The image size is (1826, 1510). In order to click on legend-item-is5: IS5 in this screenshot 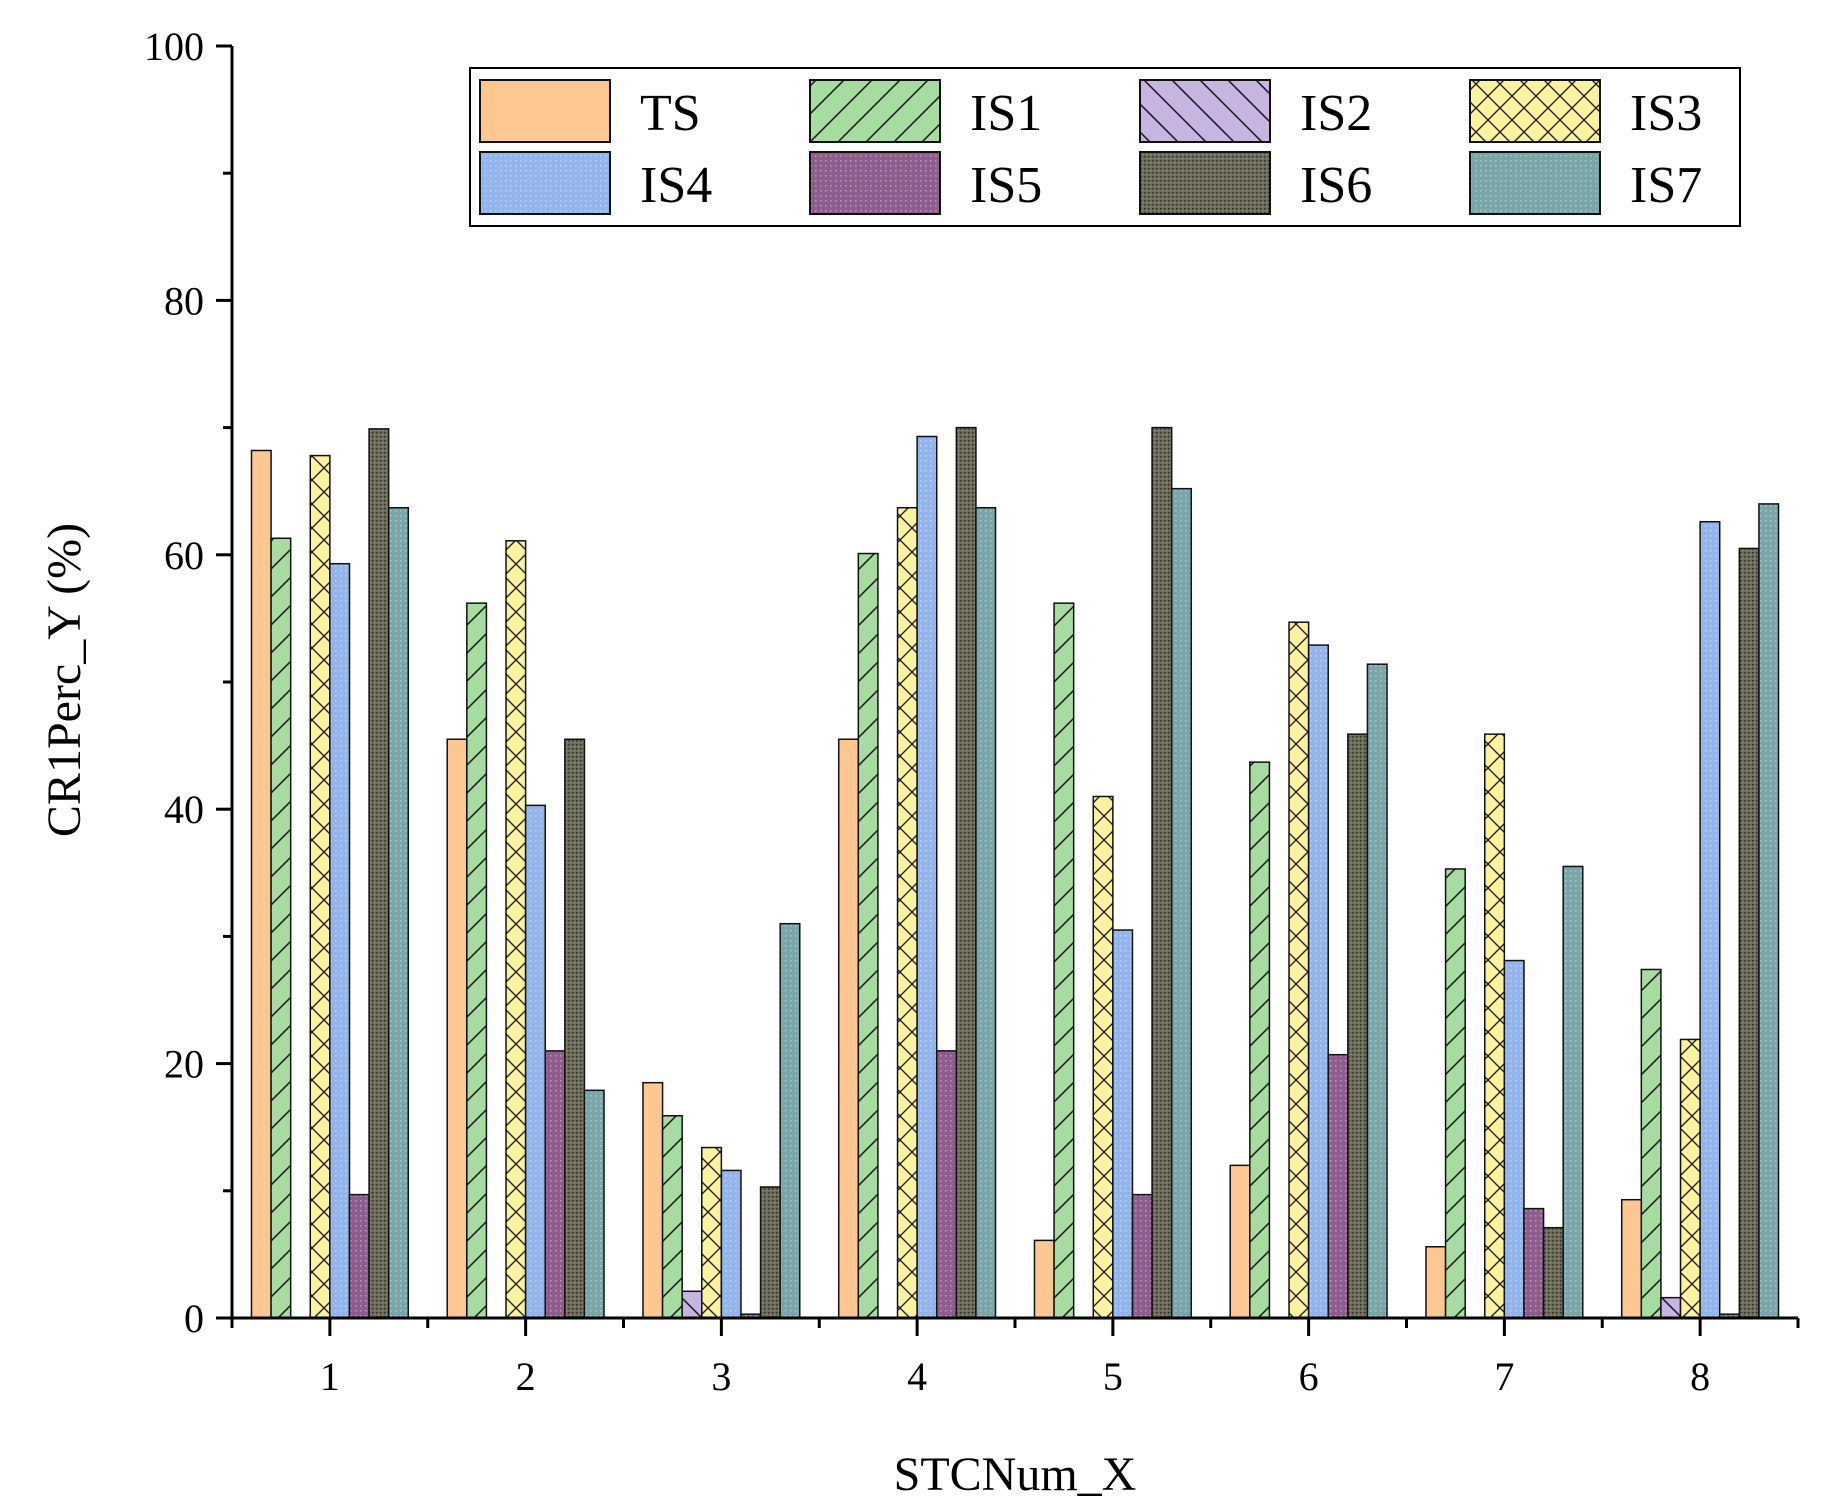, I will do `click(925, 183)`.